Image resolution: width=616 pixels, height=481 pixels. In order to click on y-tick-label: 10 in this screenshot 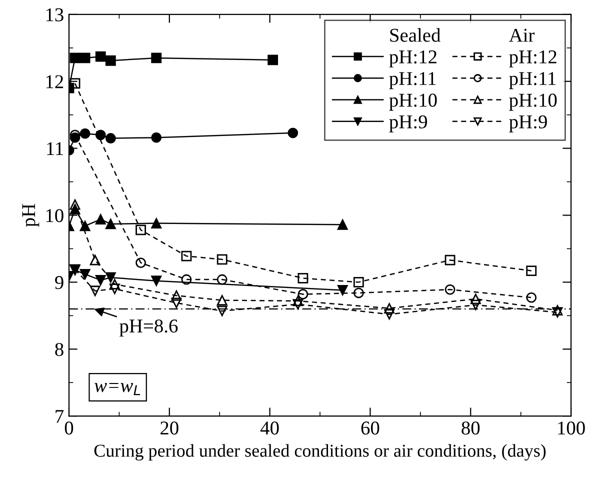, I will do `click(55, 215)`.